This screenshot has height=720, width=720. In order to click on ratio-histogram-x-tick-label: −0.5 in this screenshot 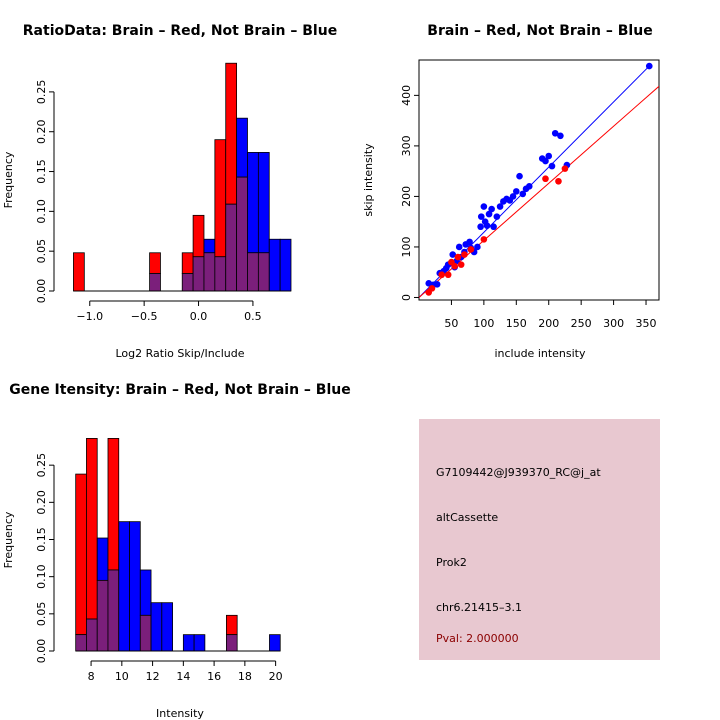, I will do `click(144, 316)`.